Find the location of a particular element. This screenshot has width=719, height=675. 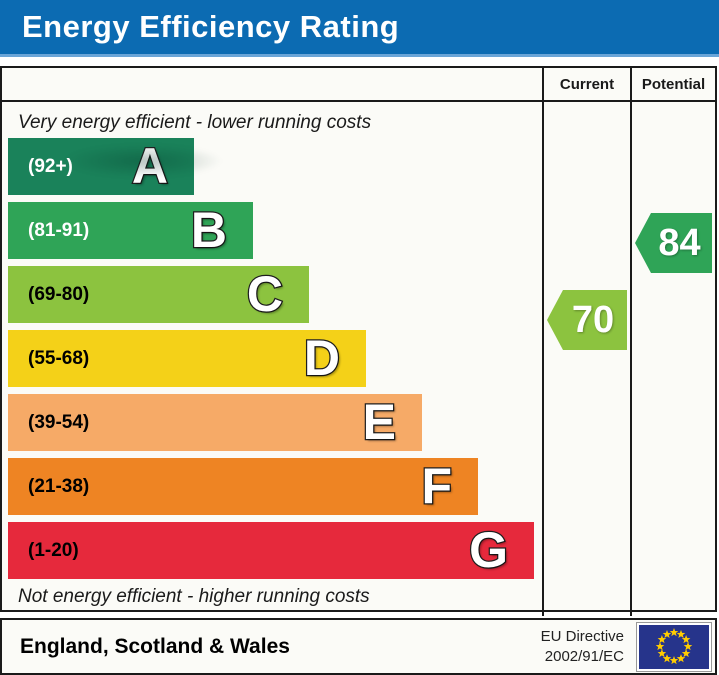

band-row-c: (69-80) C is located at coordinates (275, 294).